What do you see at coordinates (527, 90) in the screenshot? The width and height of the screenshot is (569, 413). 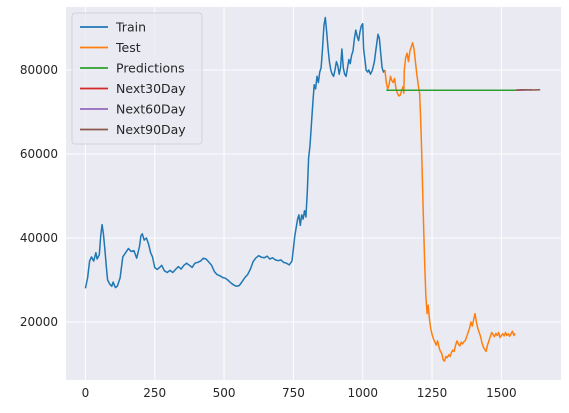 I see `series-line-next90day` at bounding box center [527, 90].